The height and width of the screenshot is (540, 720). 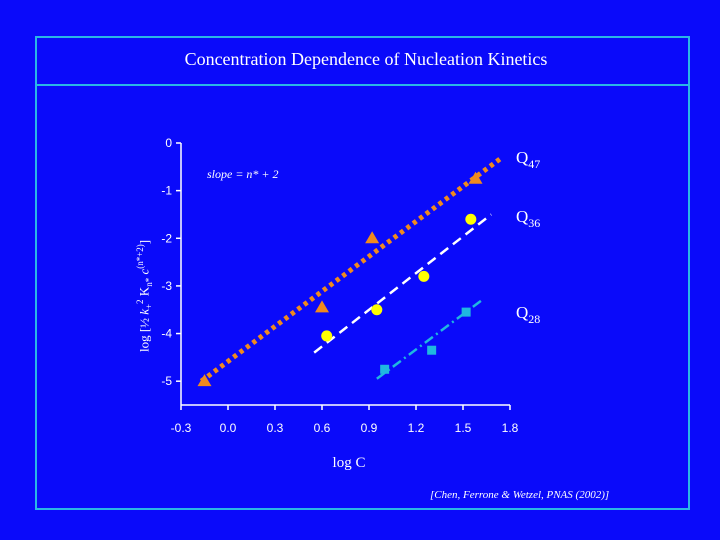 I want to click on x-tick-label: -0.3, so click(x=181, y=428).